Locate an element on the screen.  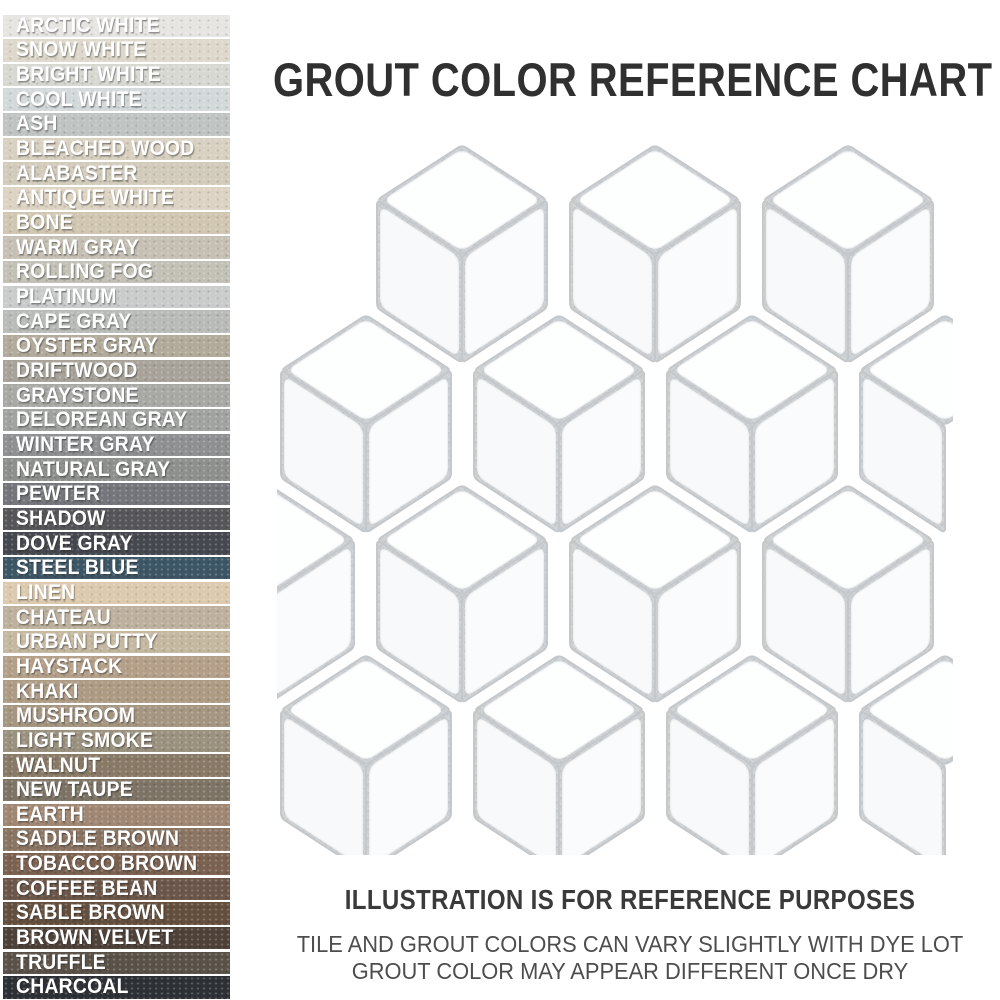
swatch-light-smoke: LIGHT SMOKE is located at coordinates (116, 741).